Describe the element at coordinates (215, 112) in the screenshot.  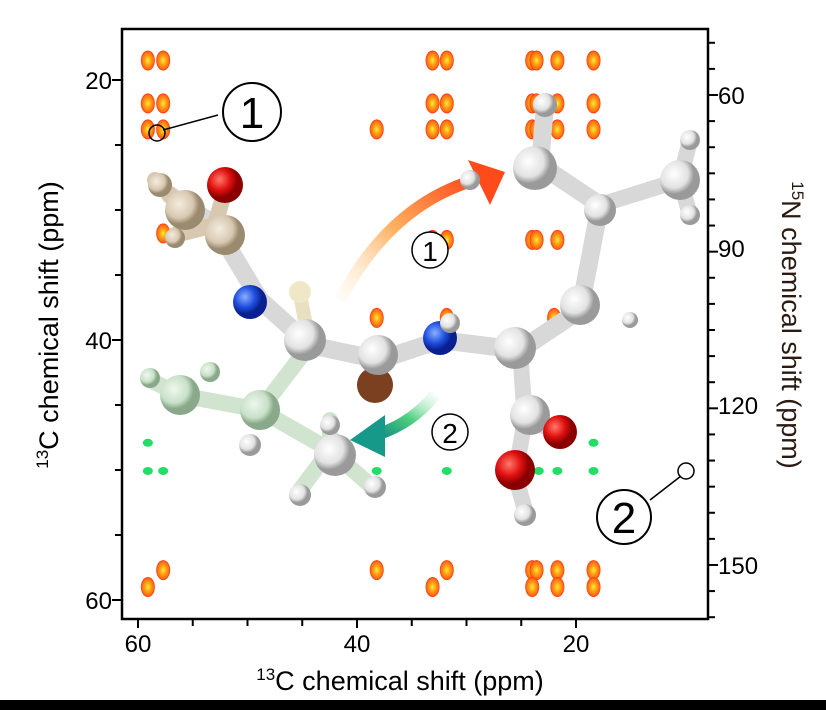
I see `annotation-1: 1` at that location.